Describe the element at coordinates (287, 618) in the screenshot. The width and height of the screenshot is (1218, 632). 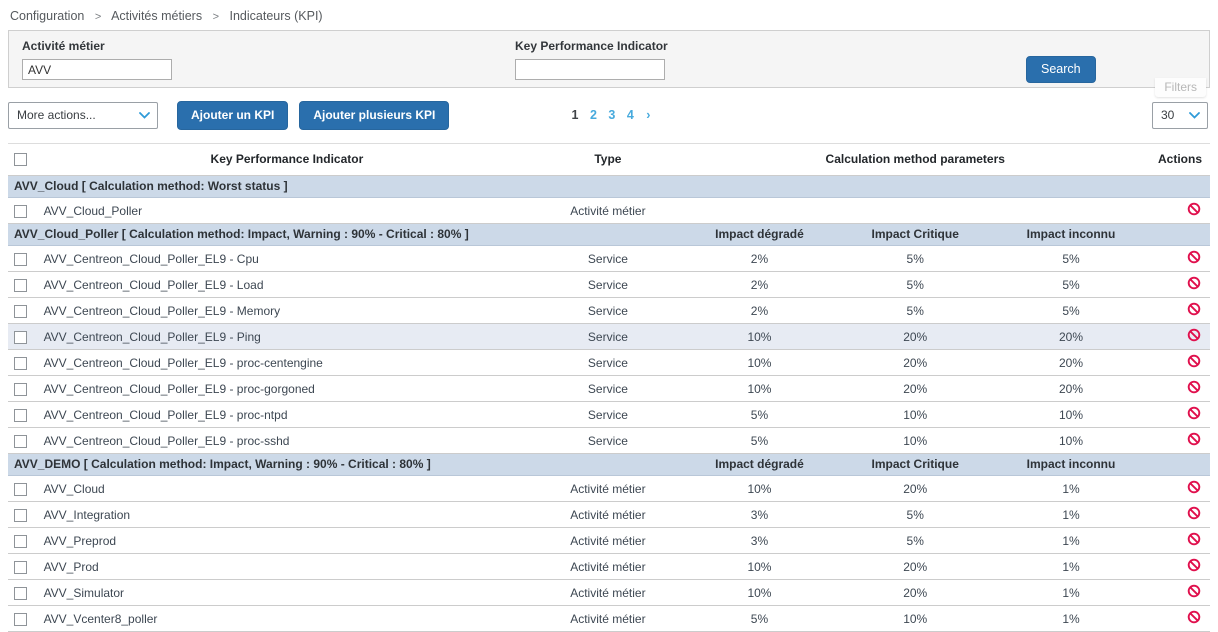
I see `kpi-name: AVV_Vcenter8_poller` at that location.